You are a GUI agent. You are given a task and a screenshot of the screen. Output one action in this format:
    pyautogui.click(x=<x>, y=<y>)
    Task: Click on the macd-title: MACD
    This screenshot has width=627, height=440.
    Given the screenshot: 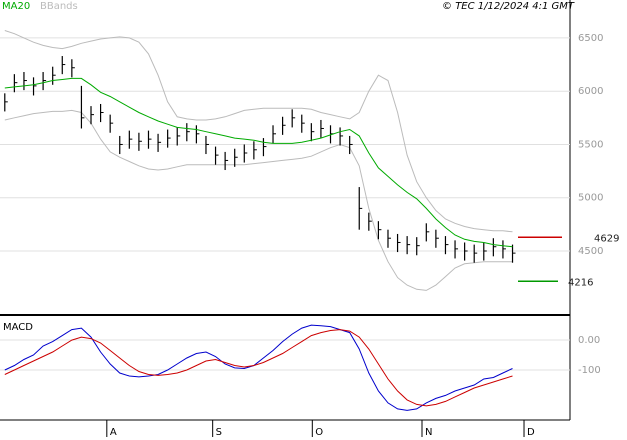 What is the action you would take?
    pyautogui.click(x=18, y=327)
    